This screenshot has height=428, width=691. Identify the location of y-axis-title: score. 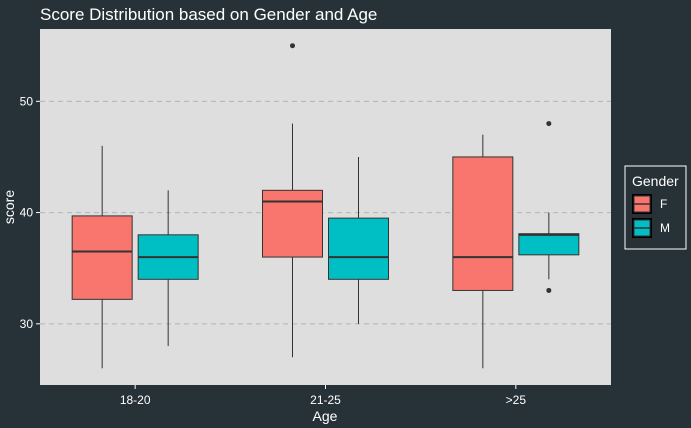
(9, 207).